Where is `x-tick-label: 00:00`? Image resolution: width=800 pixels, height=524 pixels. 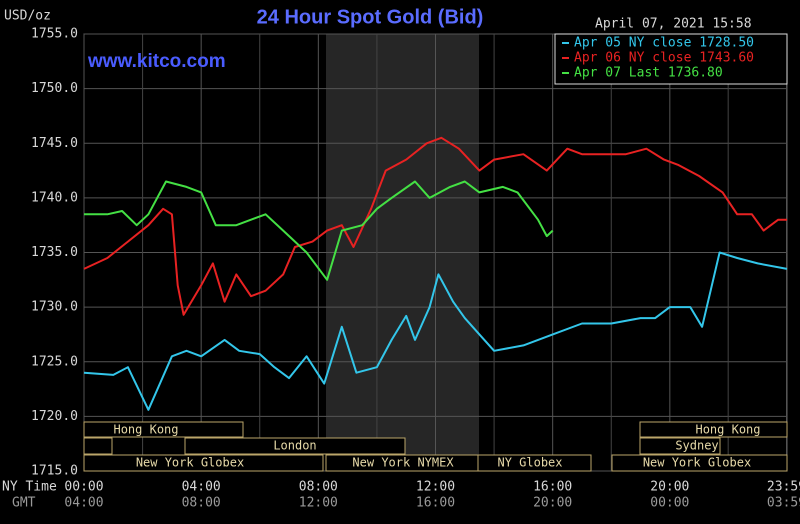
x-tick-label: 00:00 is located at coordinates (83, 487).